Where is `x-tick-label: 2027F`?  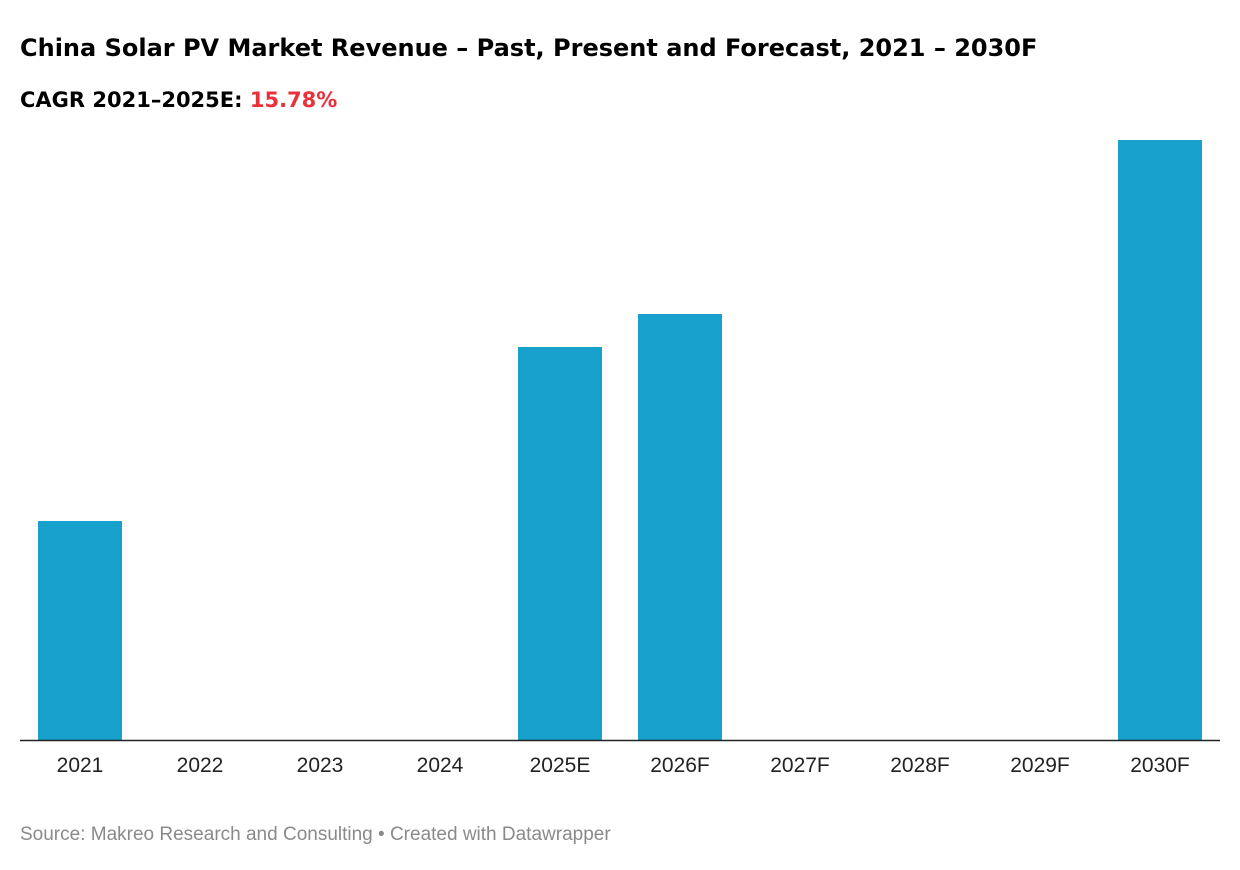 x-tick-label: 2027F is located at coordinates (800, 765).